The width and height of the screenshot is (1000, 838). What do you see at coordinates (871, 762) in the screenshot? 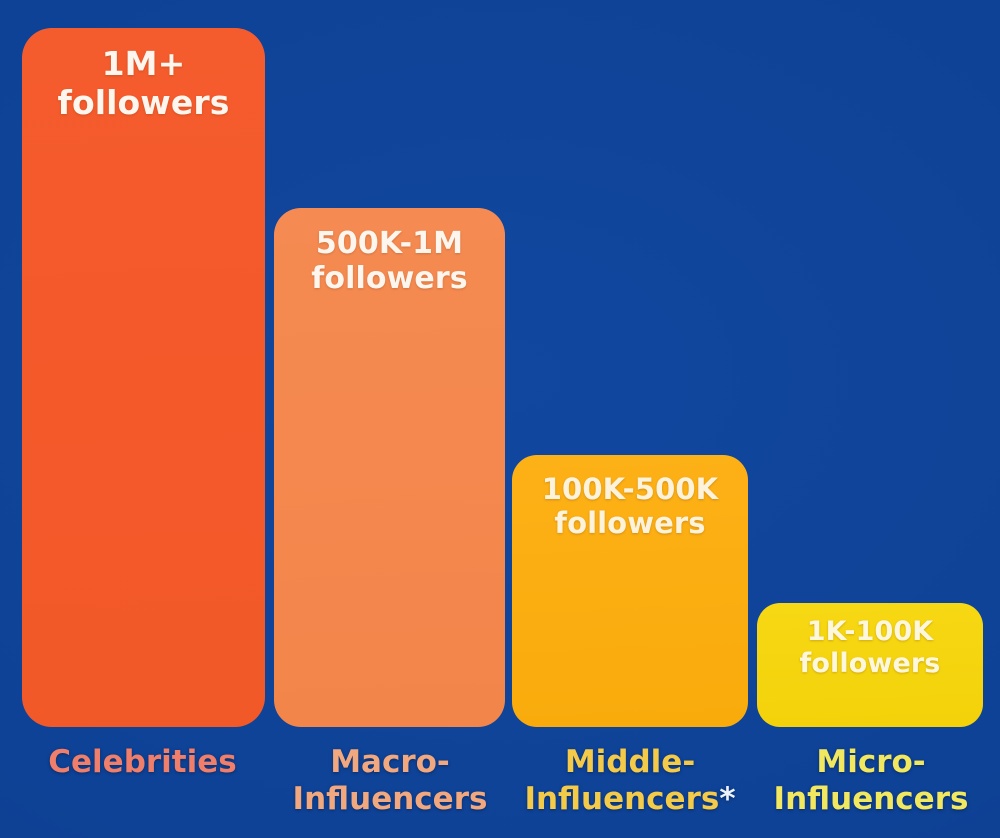
I see `category-label-line1: Micro-` at bounding box center [871, 762].